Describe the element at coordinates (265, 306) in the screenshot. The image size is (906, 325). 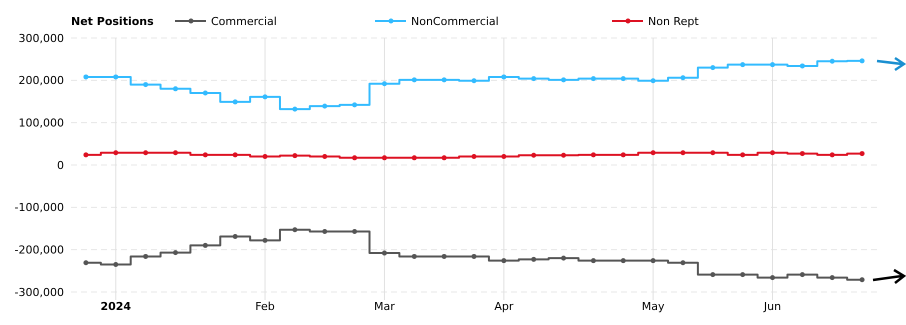
I see `x-tick-label: Feb` at that location.